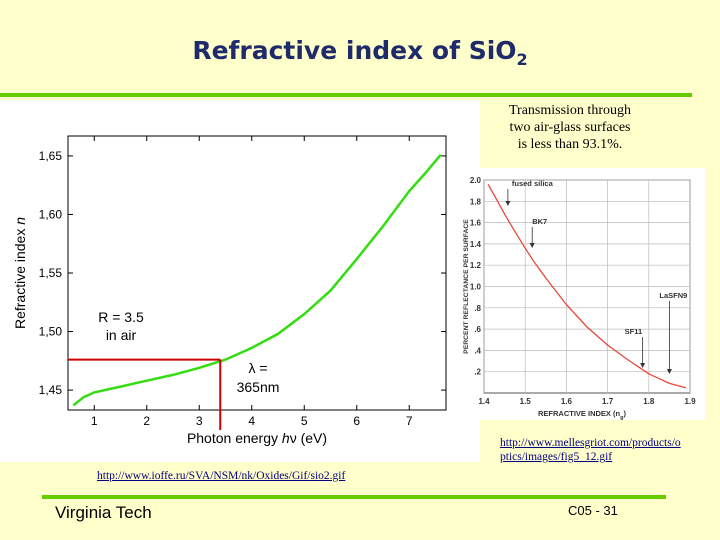 This screenshot has width=720, height=540. I want to click on x-axis-label-subscript: g, so click(621, 417).